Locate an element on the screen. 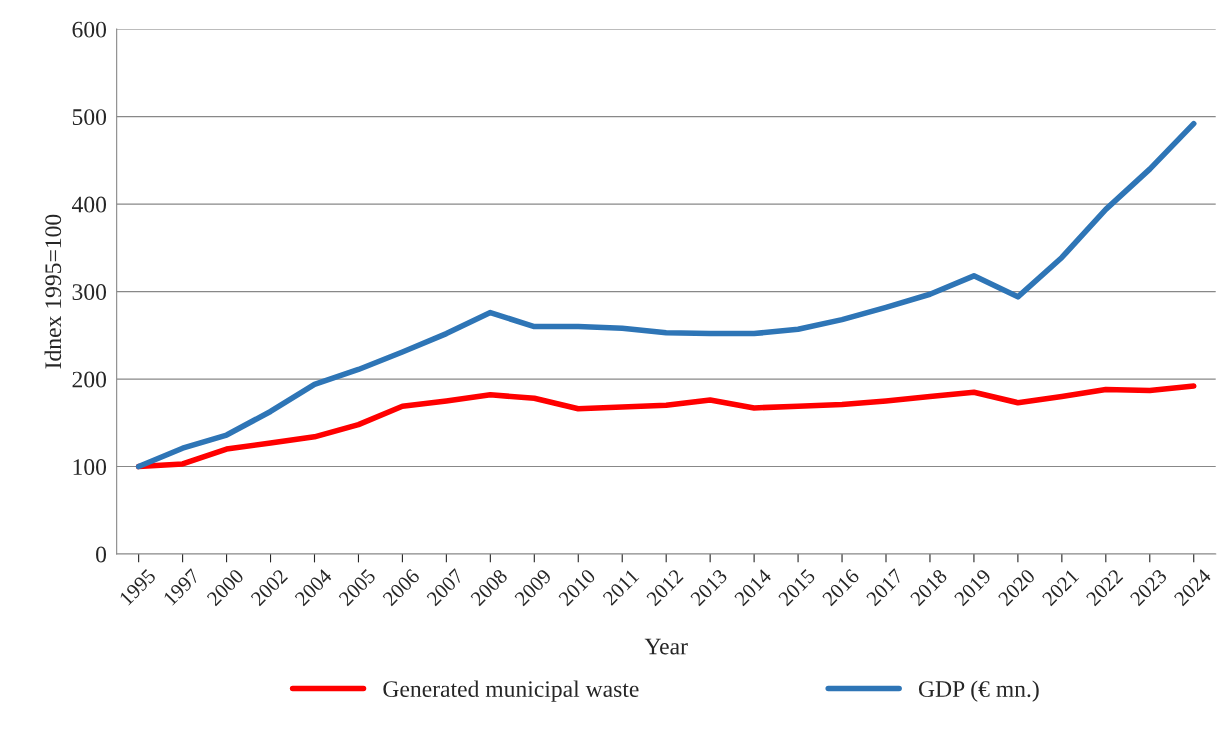 The image size is (1228, 729). y-tick-label: 500 is located at coordinates (89, 117).